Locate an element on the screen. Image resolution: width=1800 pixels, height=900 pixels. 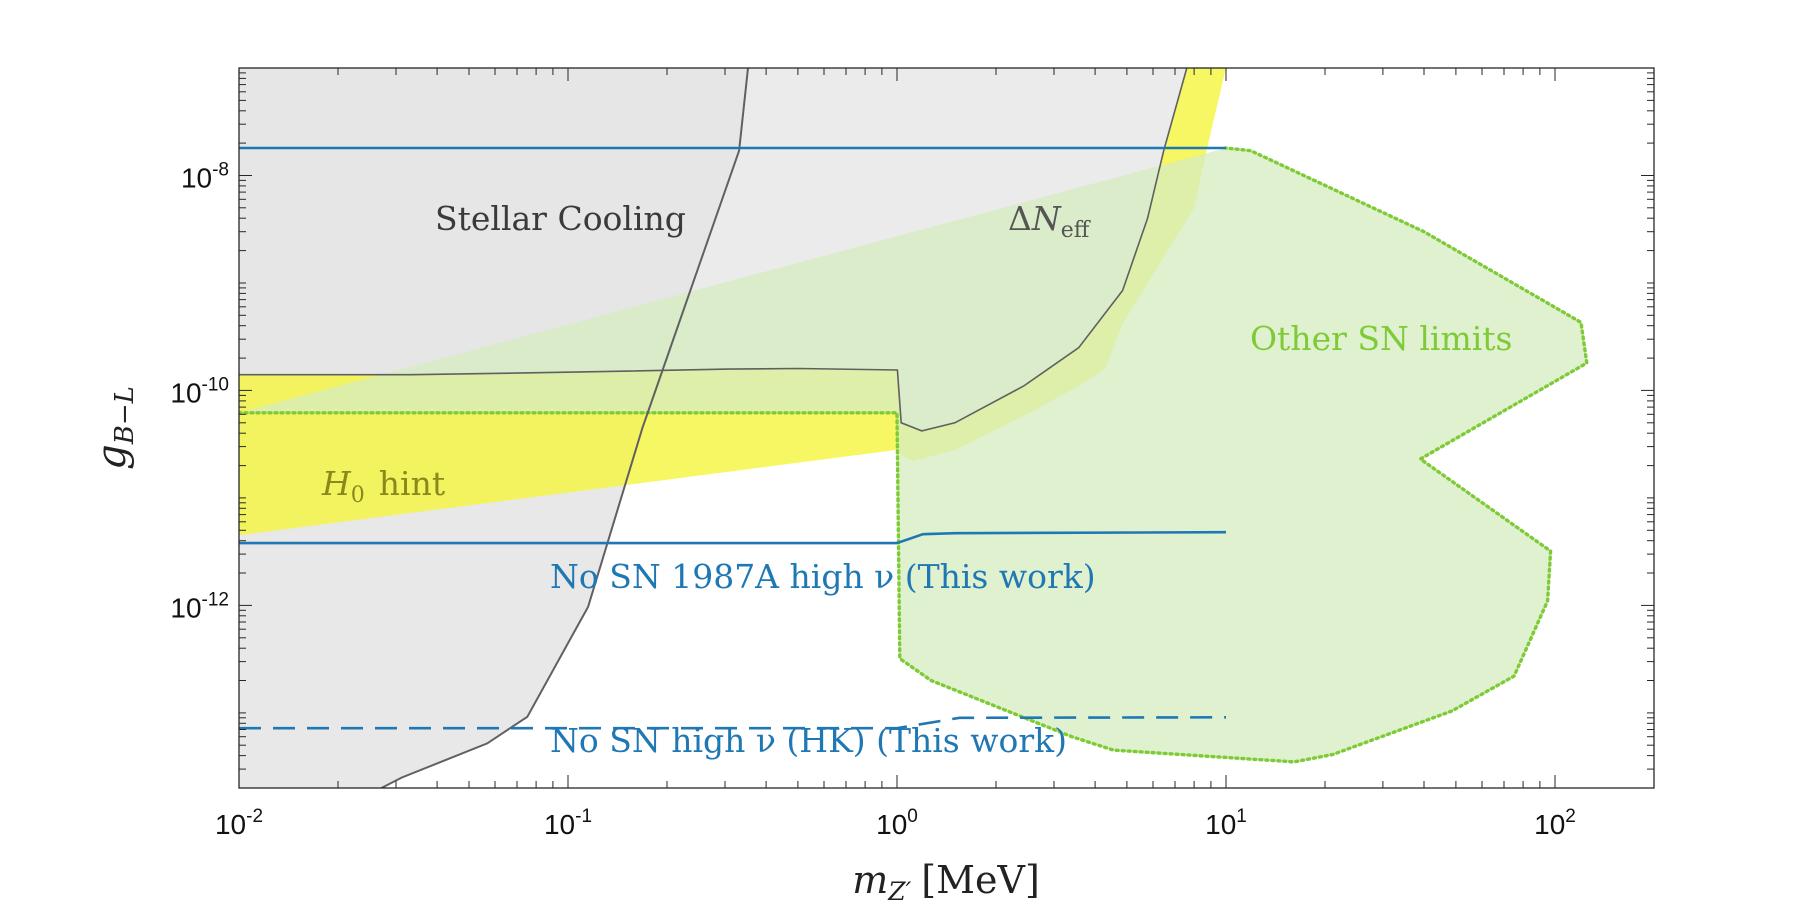
annotation-neff-base: N is located at coordinates (1046, 218).